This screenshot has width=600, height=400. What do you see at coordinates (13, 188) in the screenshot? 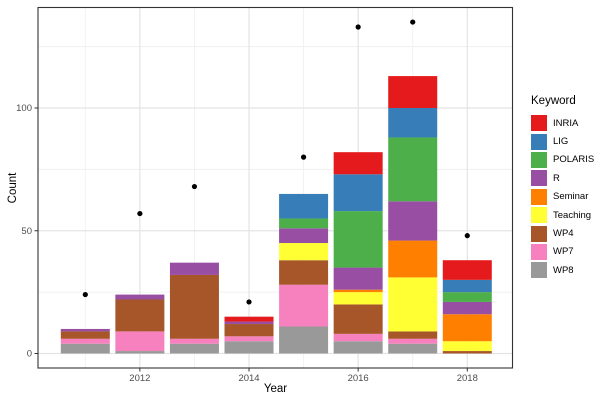
I see `y-axis-title: Count` at bounding box center [13, 188].